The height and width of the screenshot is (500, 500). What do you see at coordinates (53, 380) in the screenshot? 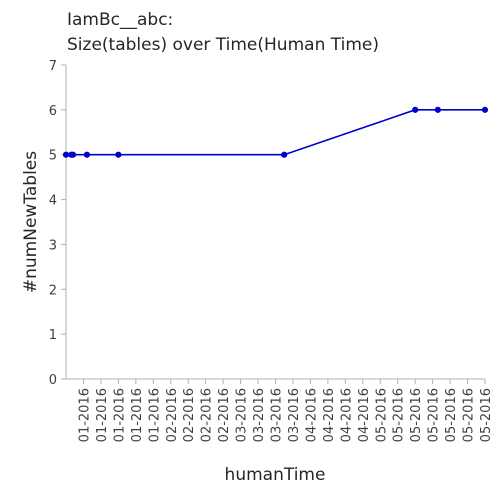
I see `y-tick-label: 0` at bounding box center [53, 380].